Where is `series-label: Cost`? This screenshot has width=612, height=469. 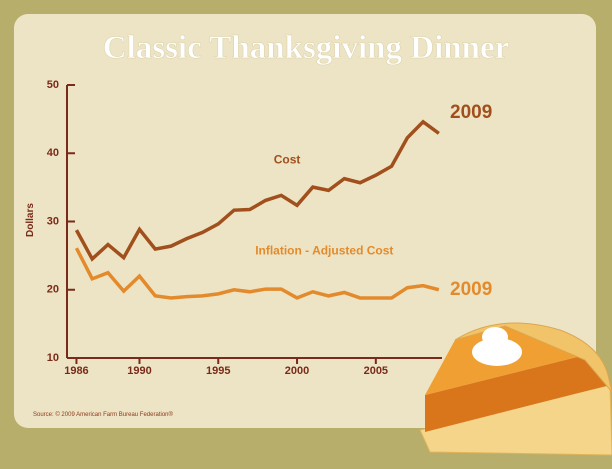
series-label: Cost is located at coordinates (287, 159).